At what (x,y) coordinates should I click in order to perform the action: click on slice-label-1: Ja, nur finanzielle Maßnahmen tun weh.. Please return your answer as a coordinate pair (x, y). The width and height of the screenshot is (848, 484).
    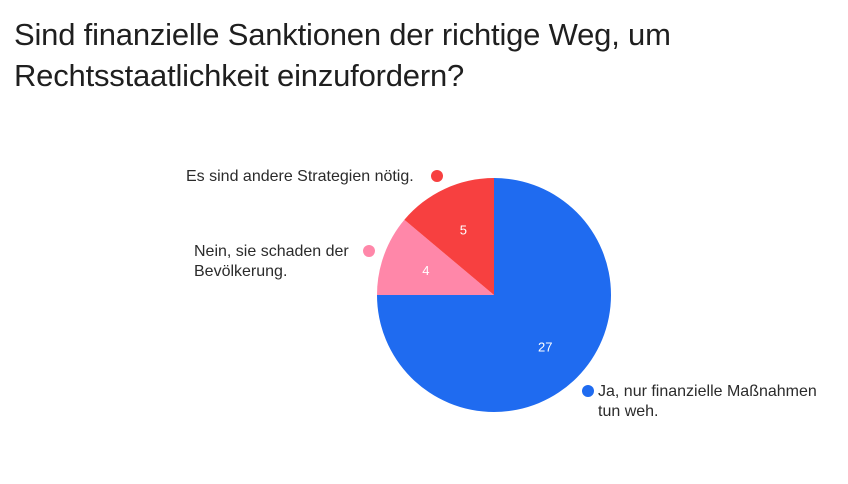
    Looking at the image, I should click on (707, 401).